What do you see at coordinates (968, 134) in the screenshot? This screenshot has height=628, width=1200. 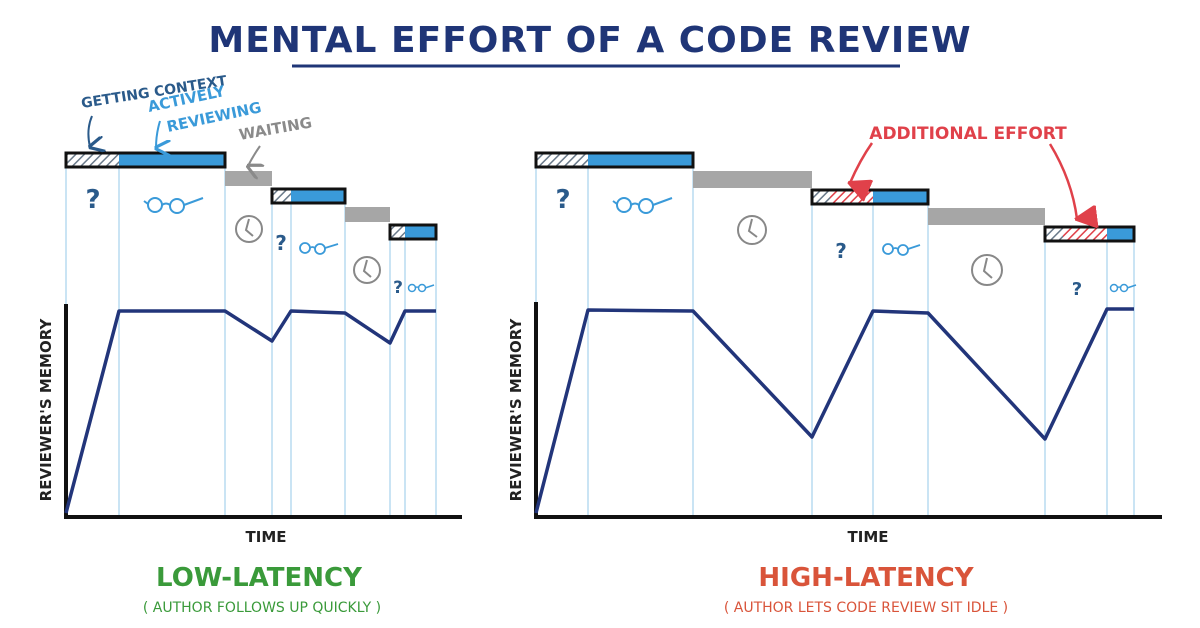 I see `legend-additional-effort: ADDITIONAL EFFORT` at bounding box center [968, 134].